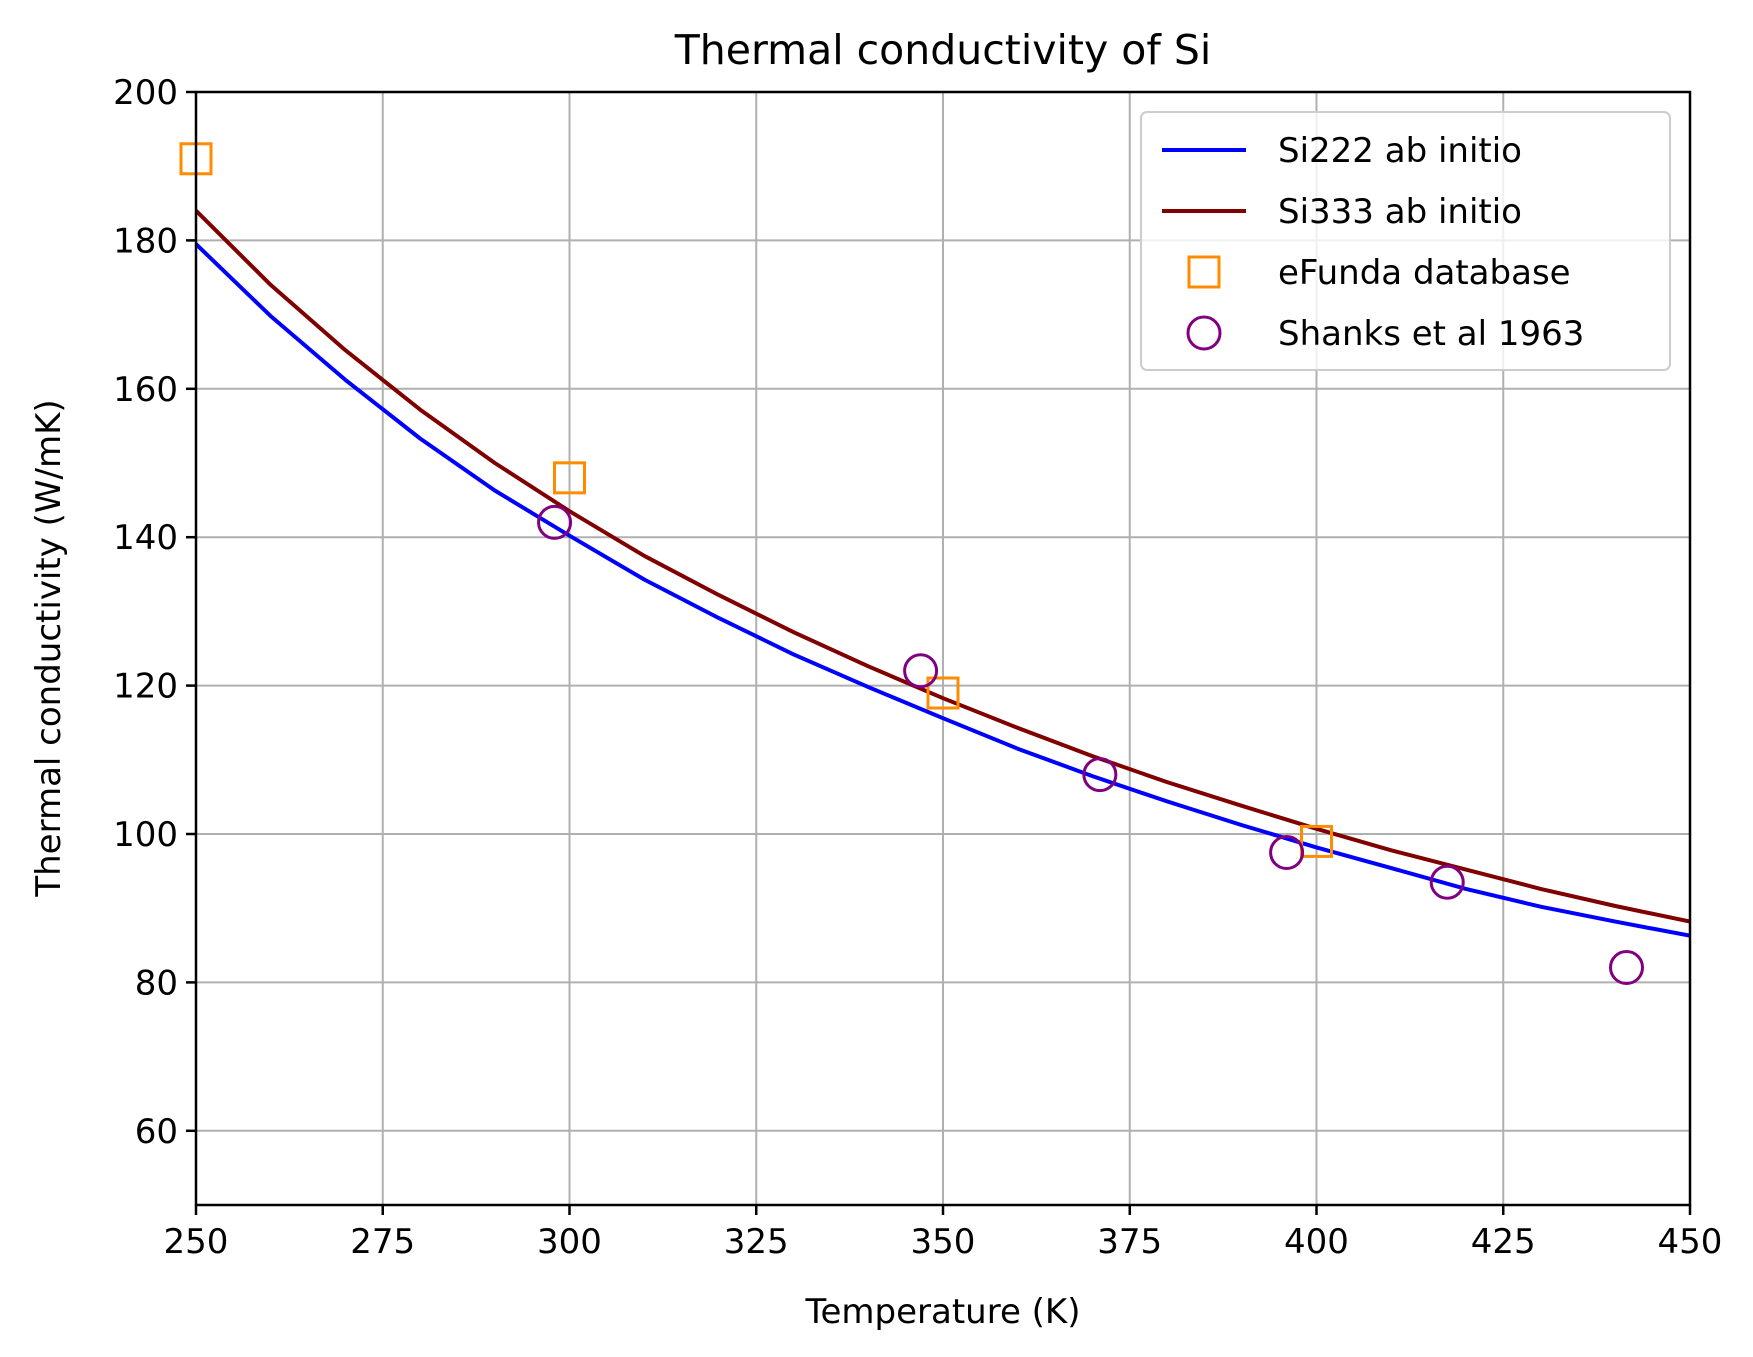 Image resolution: width=1753 pixels, height=1357 pixels. I want to click on y-tick-label: 180, so click(145, 241).